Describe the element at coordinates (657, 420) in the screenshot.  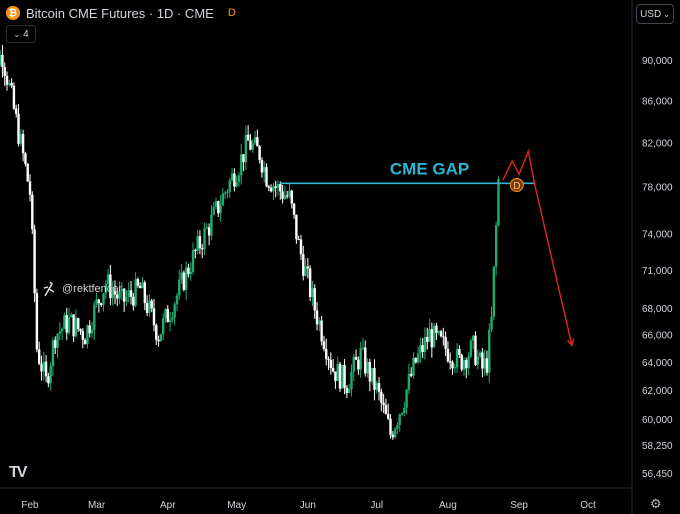
I see `y-tick-label: 60,000` at that location.